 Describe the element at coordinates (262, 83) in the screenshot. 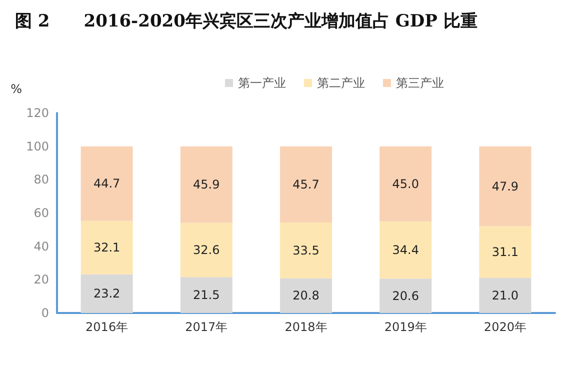

I see `legend-label: 第一产业` at that location.